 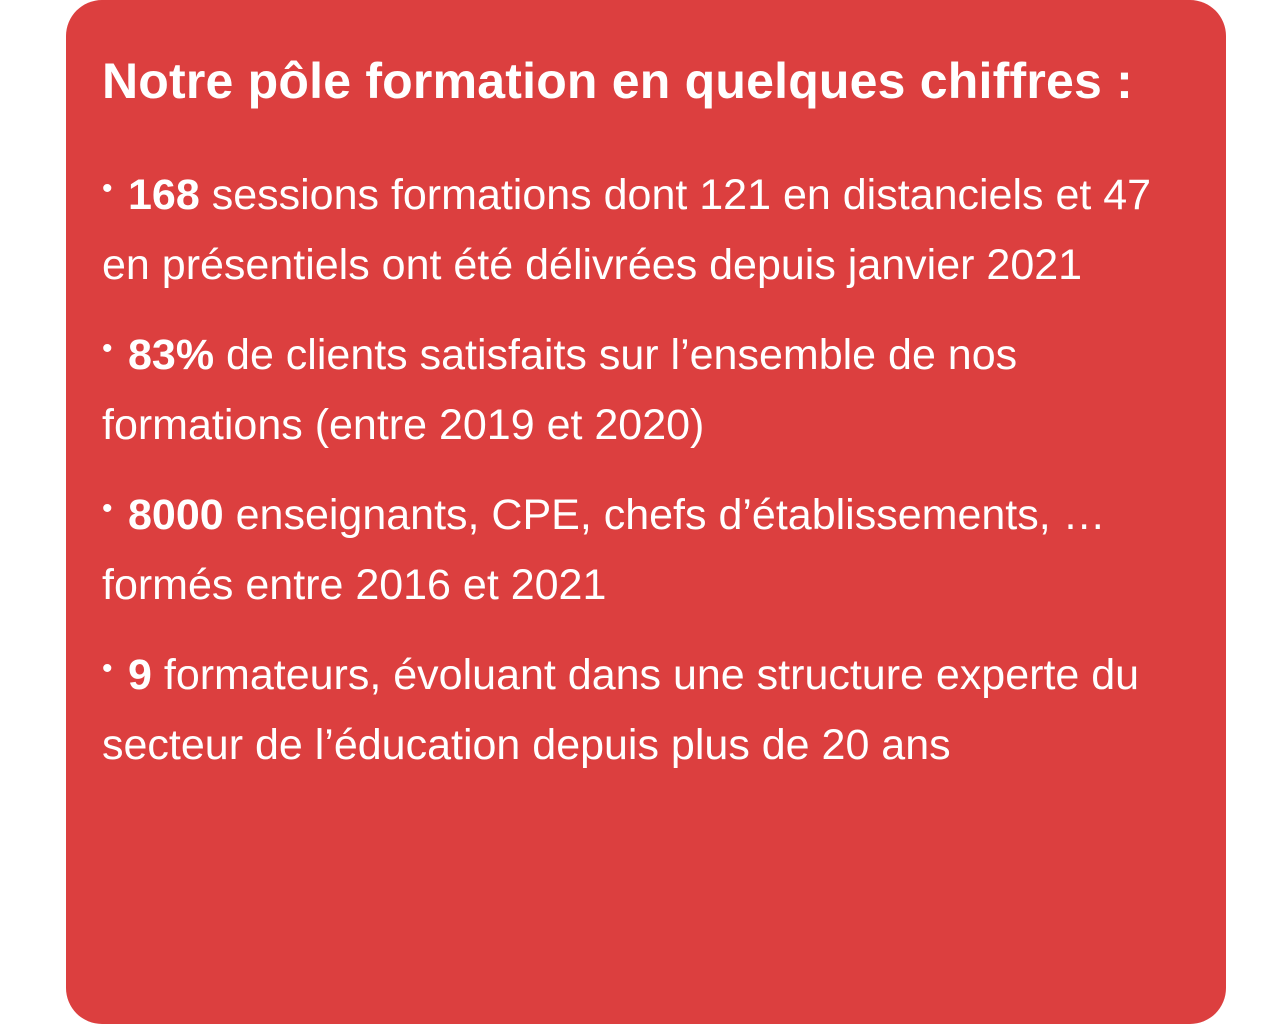 I want to click on stat-value: 83%, so click(x=171, y=355).